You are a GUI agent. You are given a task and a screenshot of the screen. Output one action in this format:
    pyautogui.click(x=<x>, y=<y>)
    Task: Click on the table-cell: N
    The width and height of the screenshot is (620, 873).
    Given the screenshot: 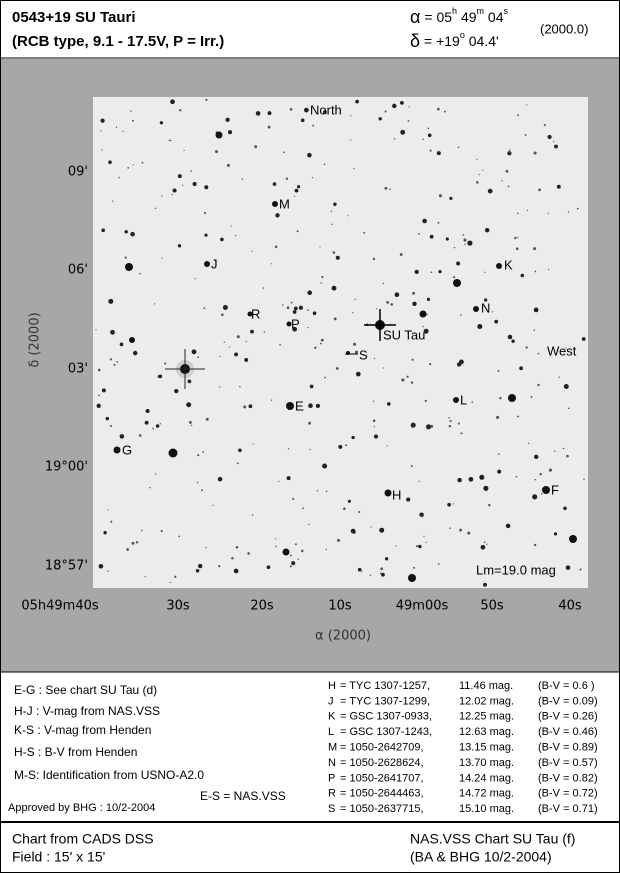 What is the action you would take?
    pyautogui.click(x=332, y=763)
    